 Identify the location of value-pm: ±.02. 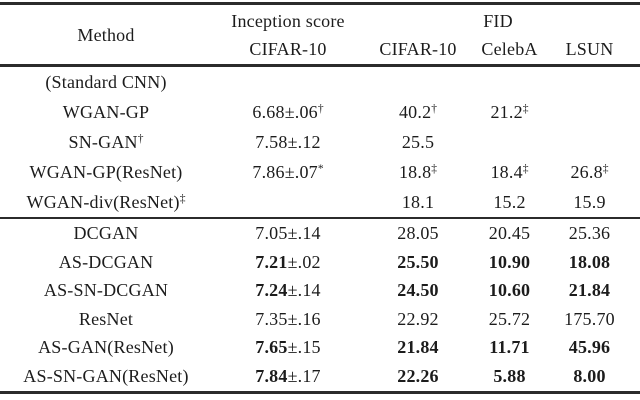
(304, 261).